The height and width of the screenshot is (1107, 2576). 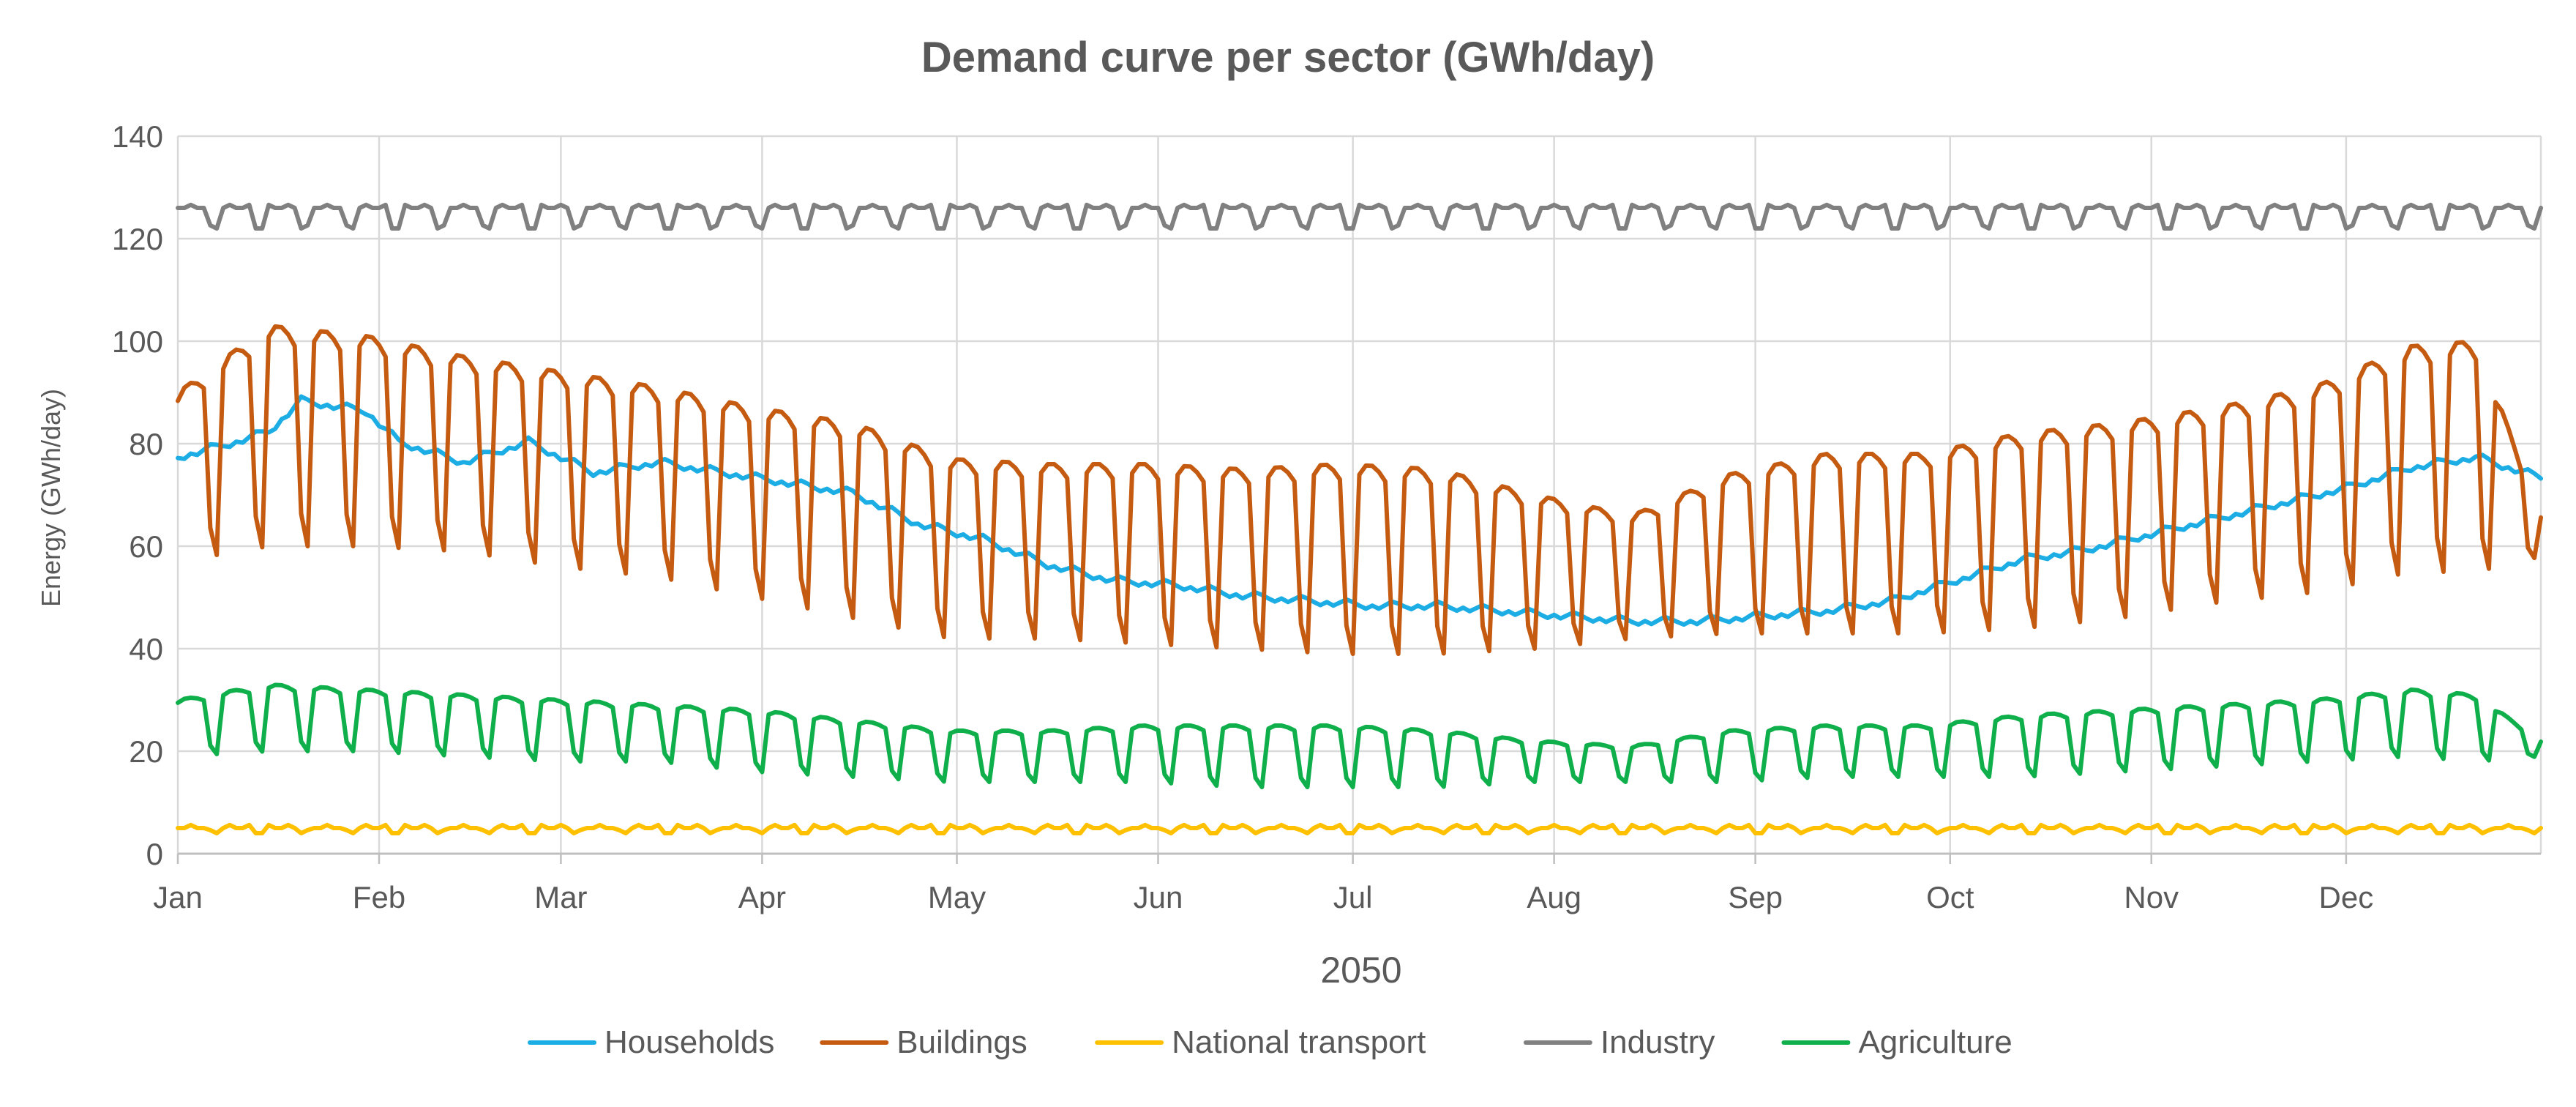 I want to click on x-tick-label: Sep, so click(x=1755, y=897).